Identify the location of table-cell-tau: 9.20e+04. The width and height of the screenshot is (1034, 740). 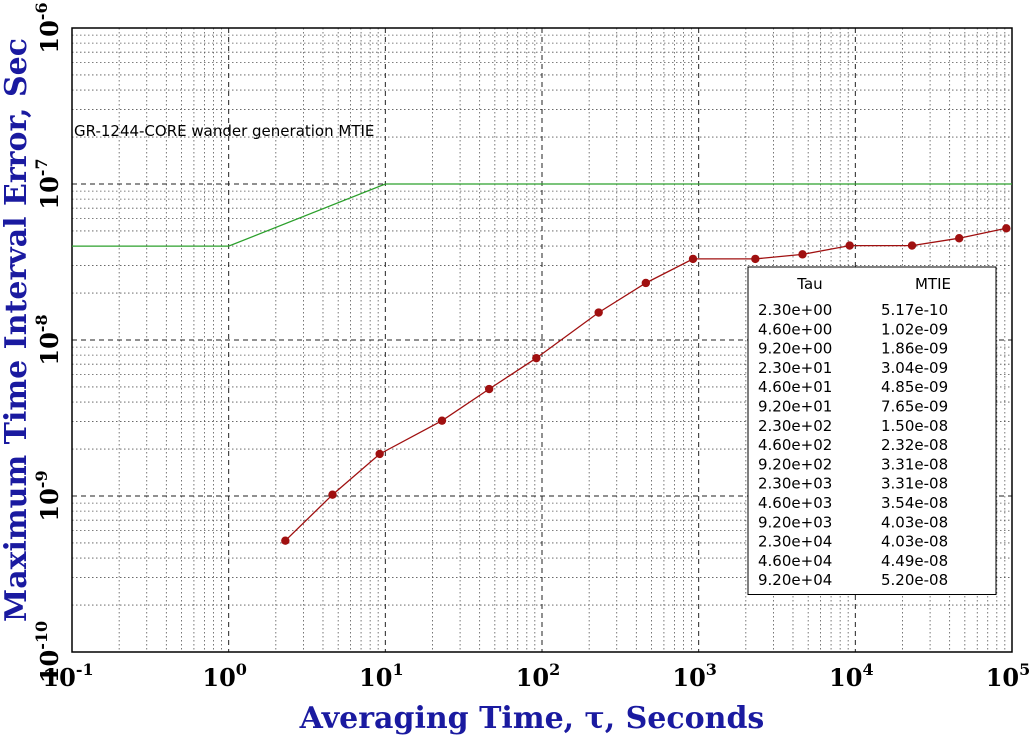
(795, 580).